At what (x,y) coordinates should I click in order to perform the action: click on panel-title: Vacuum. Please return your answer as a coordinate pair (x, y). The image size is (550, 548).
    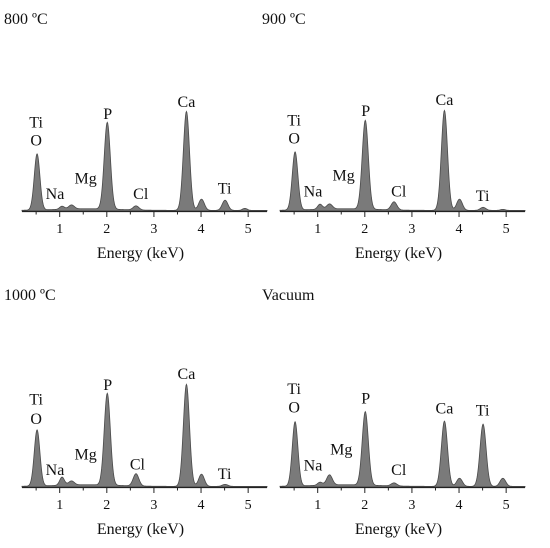
    Looking at the image, I should click on (288, 295).